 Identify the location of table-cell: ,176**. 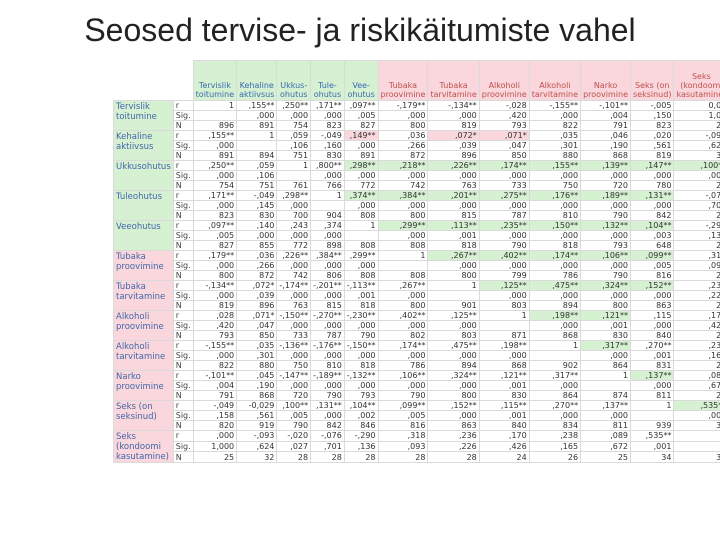
(555, 195).